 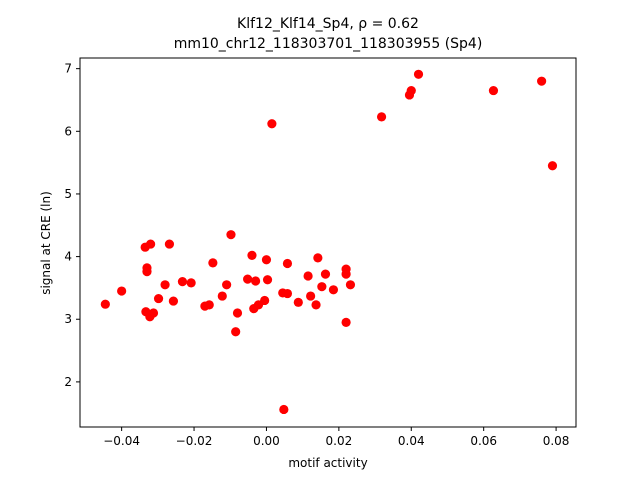 I want to click on chart-title-line2: mm10_chr12_118303701_118303955 (Sp4), so click(x=328, y=44).